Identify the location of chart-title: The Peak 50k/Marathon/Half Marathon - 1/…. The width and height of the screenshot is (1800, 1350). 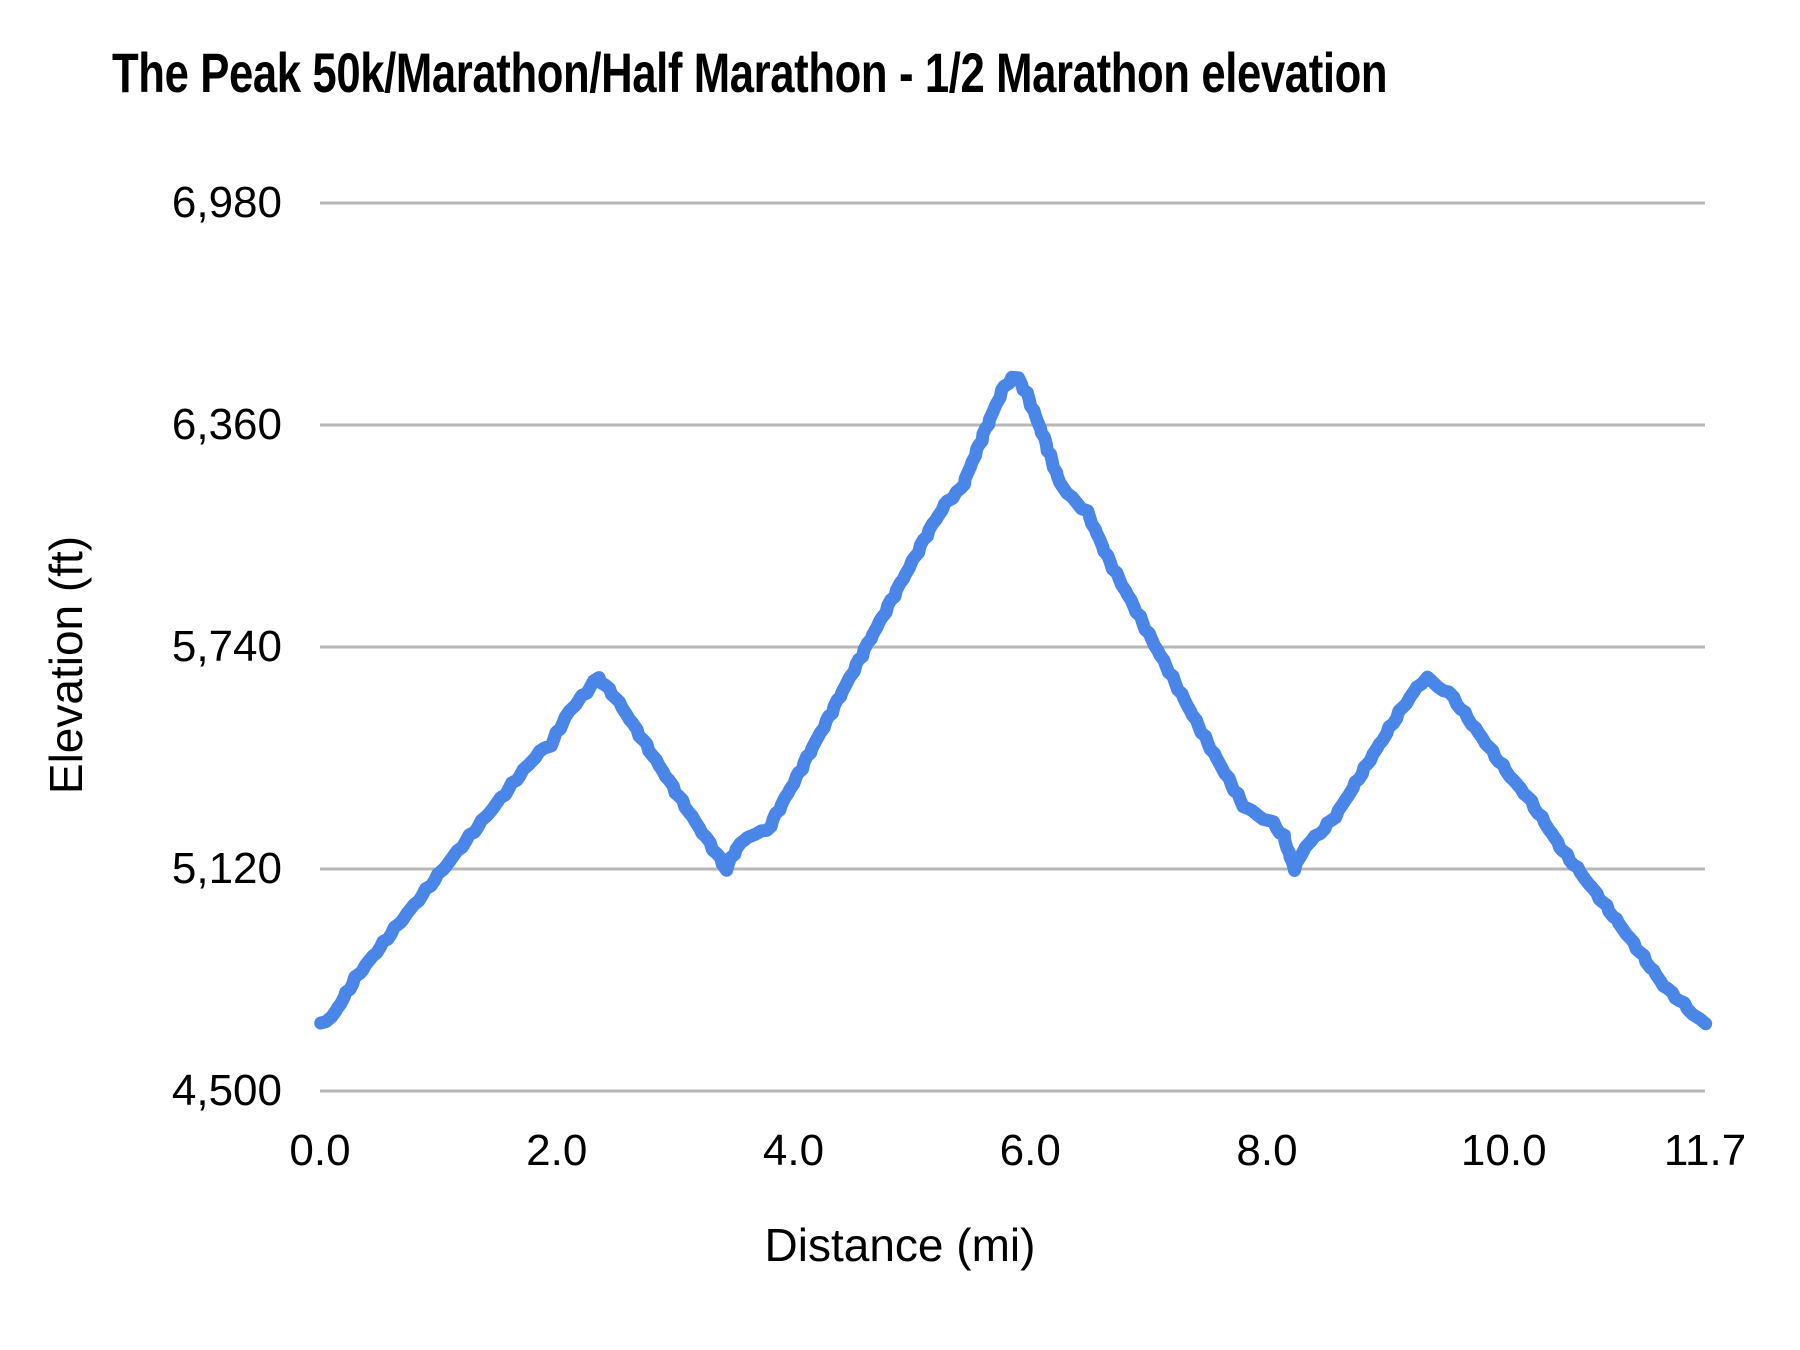
(750, 72).